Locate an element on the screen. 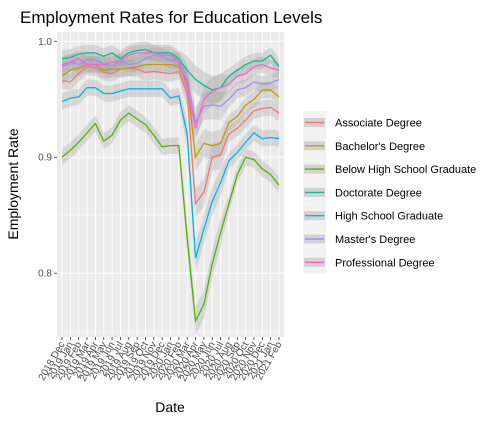 This screenshot has height=421, width=501. y-tick-label: 0.8 is located at coordinates (45, 274).